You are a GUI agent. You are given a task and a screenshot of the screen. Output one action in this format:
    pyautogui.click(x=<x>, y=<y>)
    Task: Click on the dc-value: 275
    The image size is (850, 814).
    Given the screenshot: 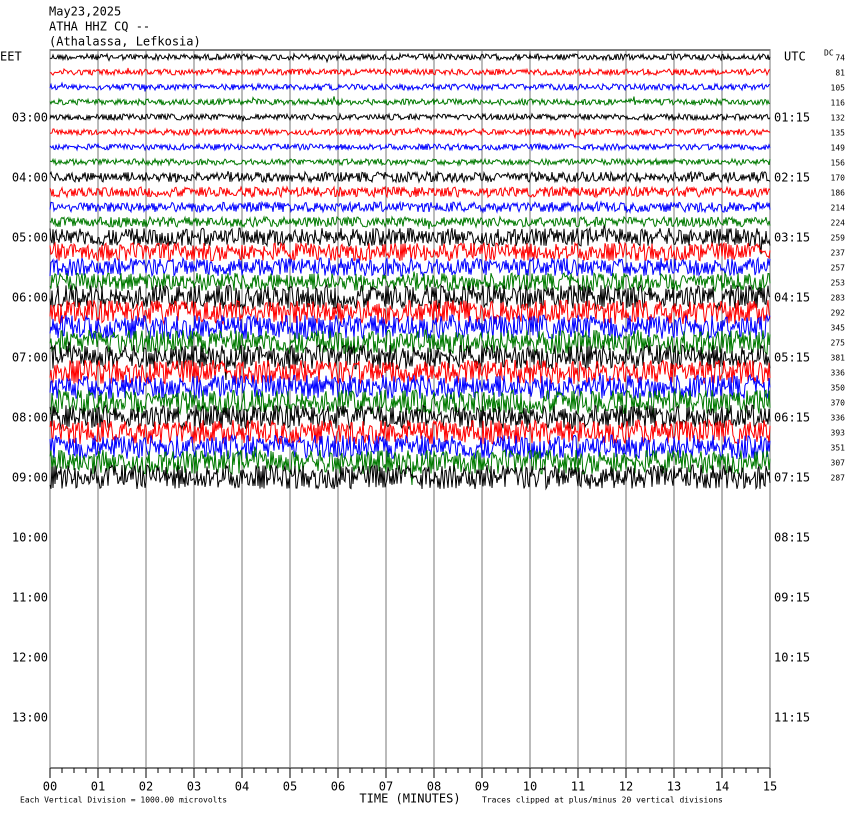 What is the action you would take?
    pyautogui.click(x=838, y=343)
    